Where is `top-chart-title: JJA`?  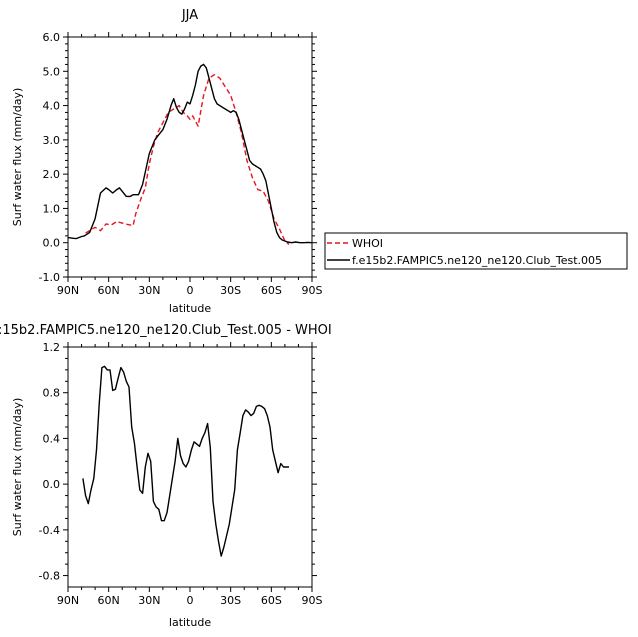 top-chart-title: JJA is located at coordinates (189, 15).